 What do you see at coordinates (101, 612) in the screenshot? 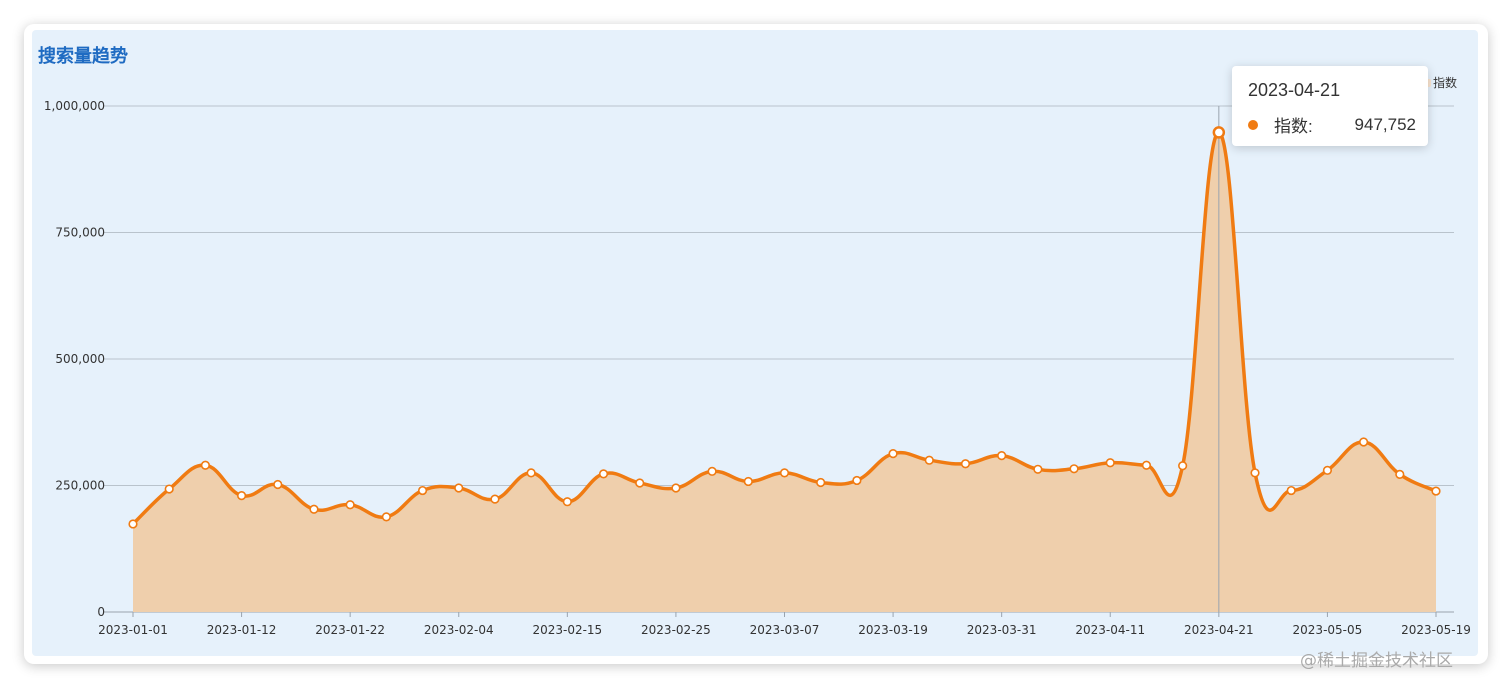
I see `y-tick-label: 0` at bounding box center [101, 612].